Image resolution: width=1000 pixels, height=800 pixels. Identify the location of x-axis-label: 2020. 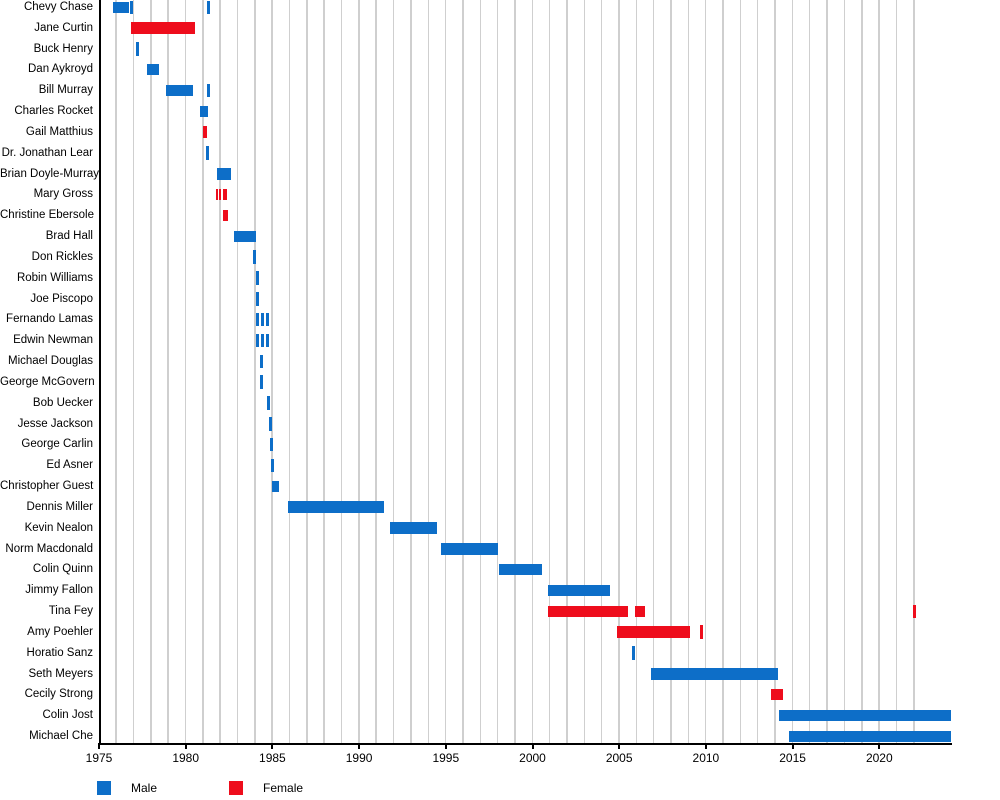
(879, 758).